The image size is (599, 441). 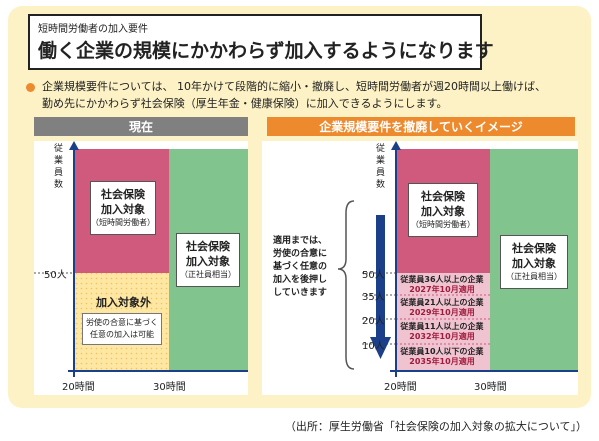 What do you see at coordinates (93, 29) in the screenshot?
I see `title-subtitle: 短時間労働者の加入要件` at bounding box center [93, 29].